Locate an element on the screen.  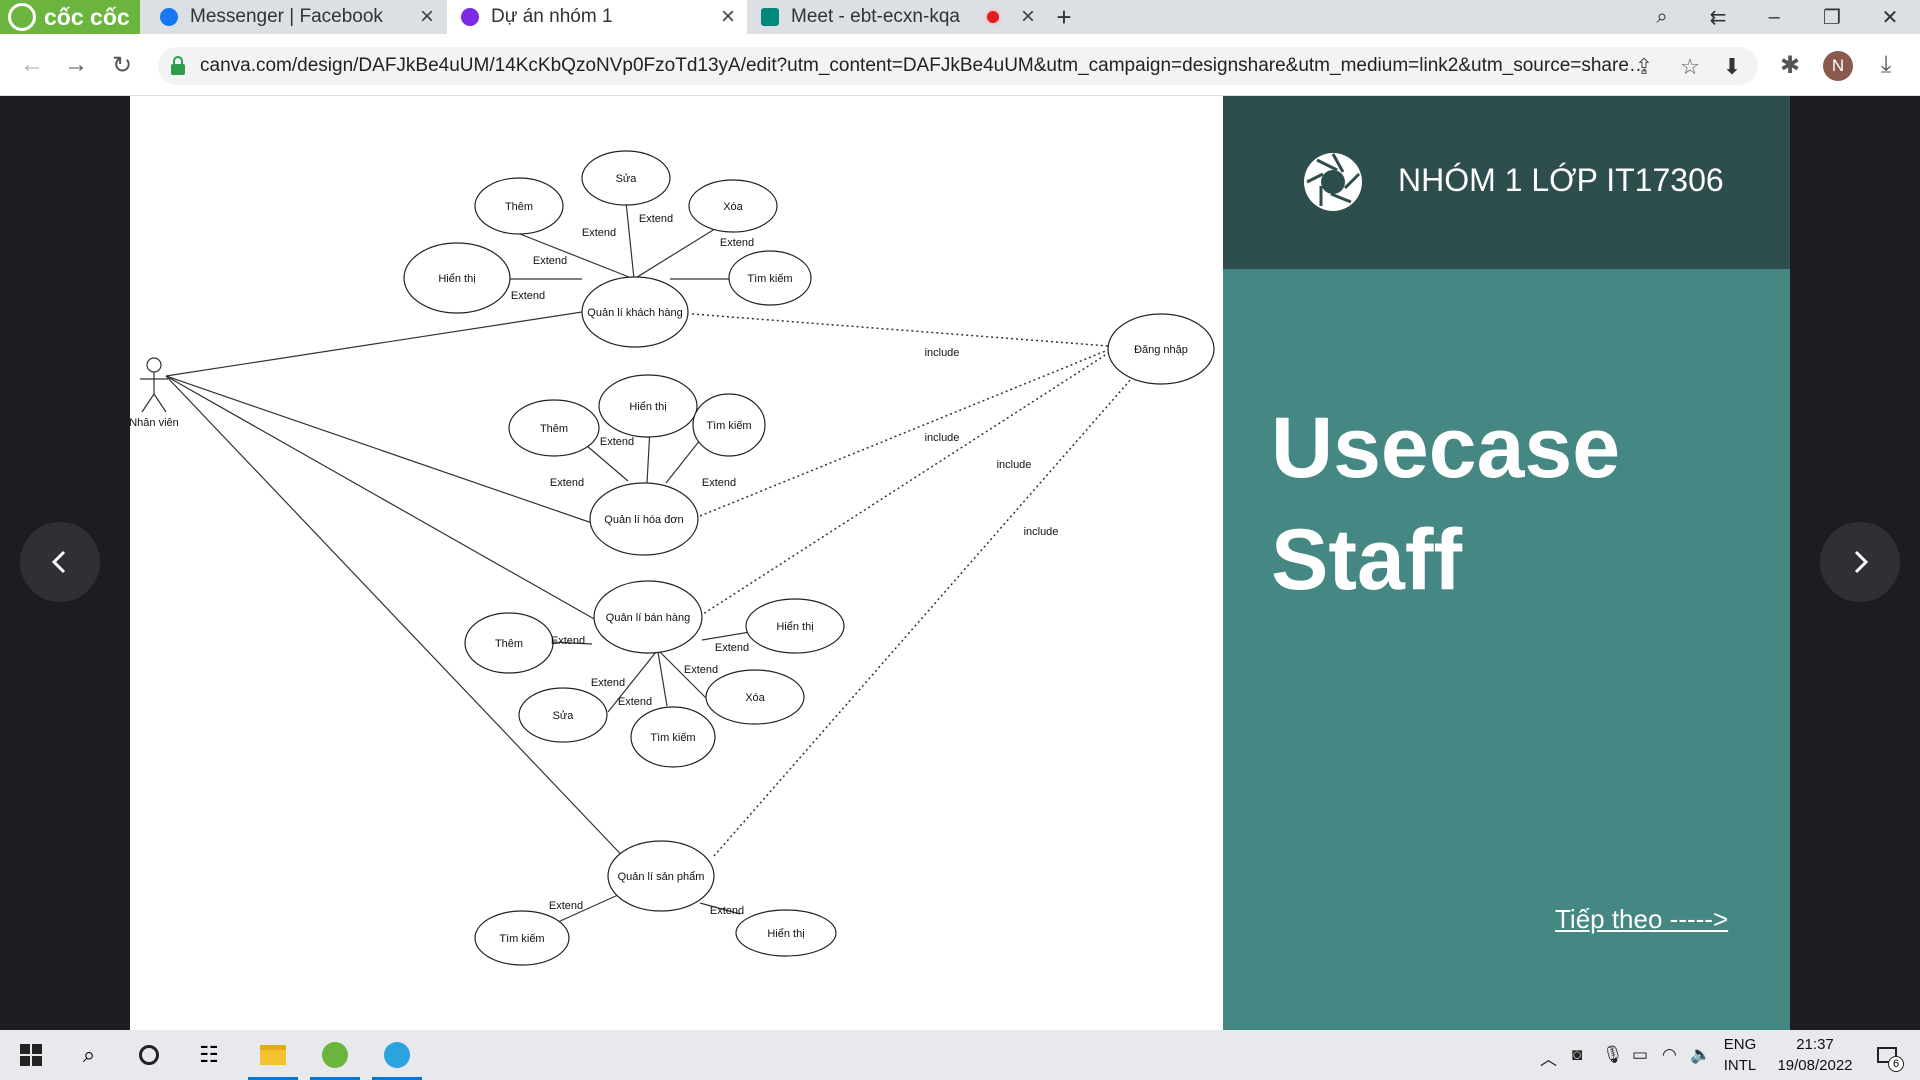
file-explorer-icon is located at coordinates (273, 1055).